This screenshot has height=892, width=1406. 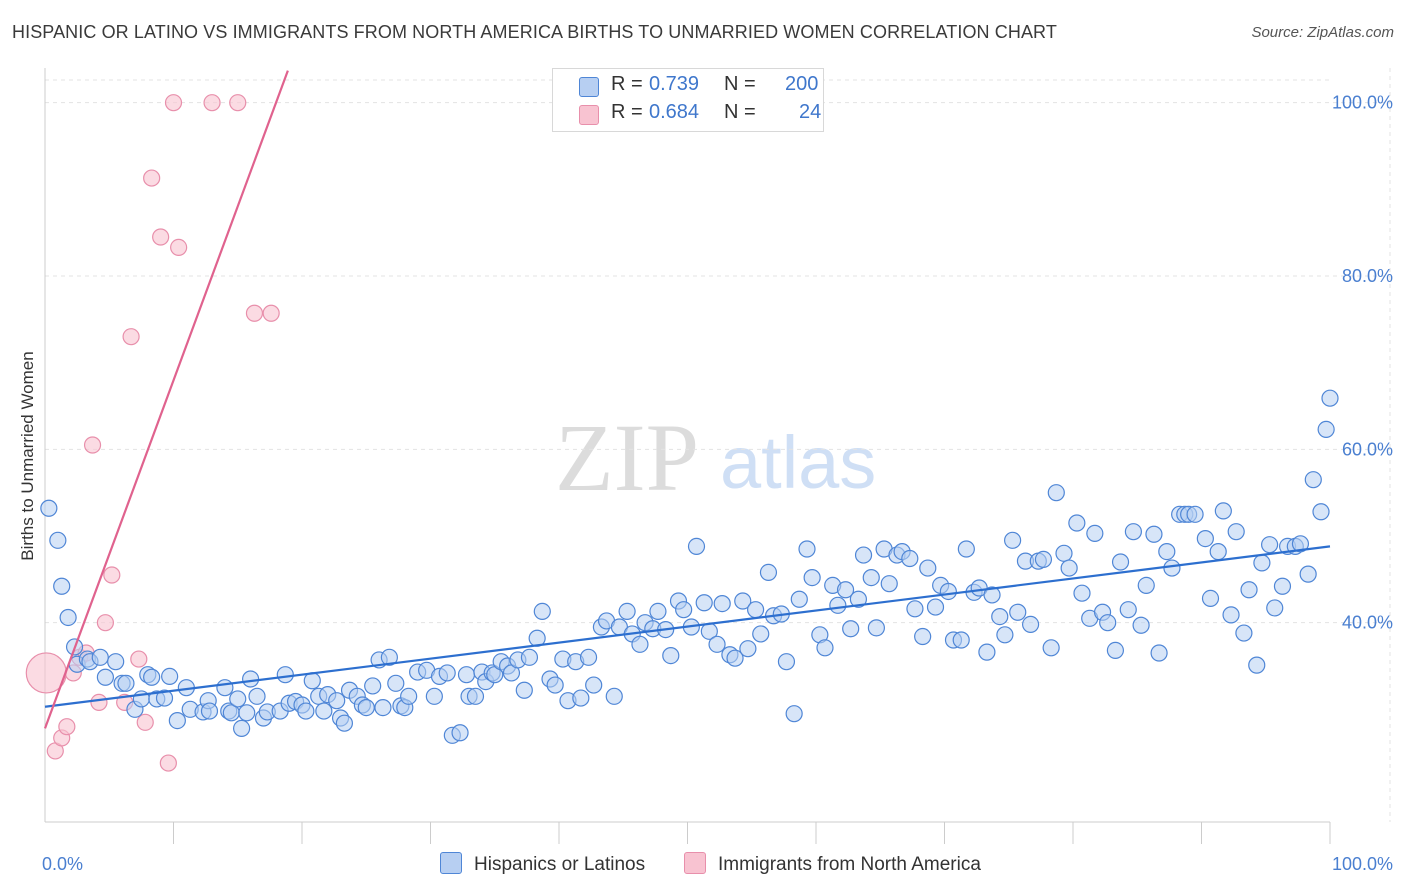 What do you see at coordinates (1367, 276) in the screenshot?
I see `y-tick-label: 80.0%` at bounding box center [1367, 276].